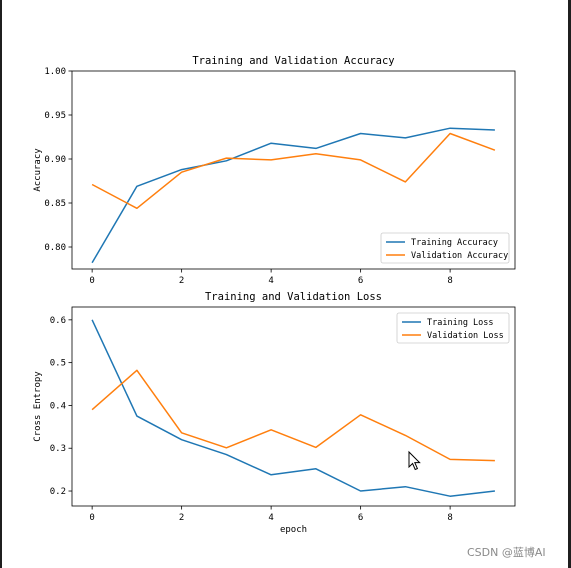 The height and width of the screenshot is (568, 571). I want to click on y-tick-label: 0.90, so click(55, 160).